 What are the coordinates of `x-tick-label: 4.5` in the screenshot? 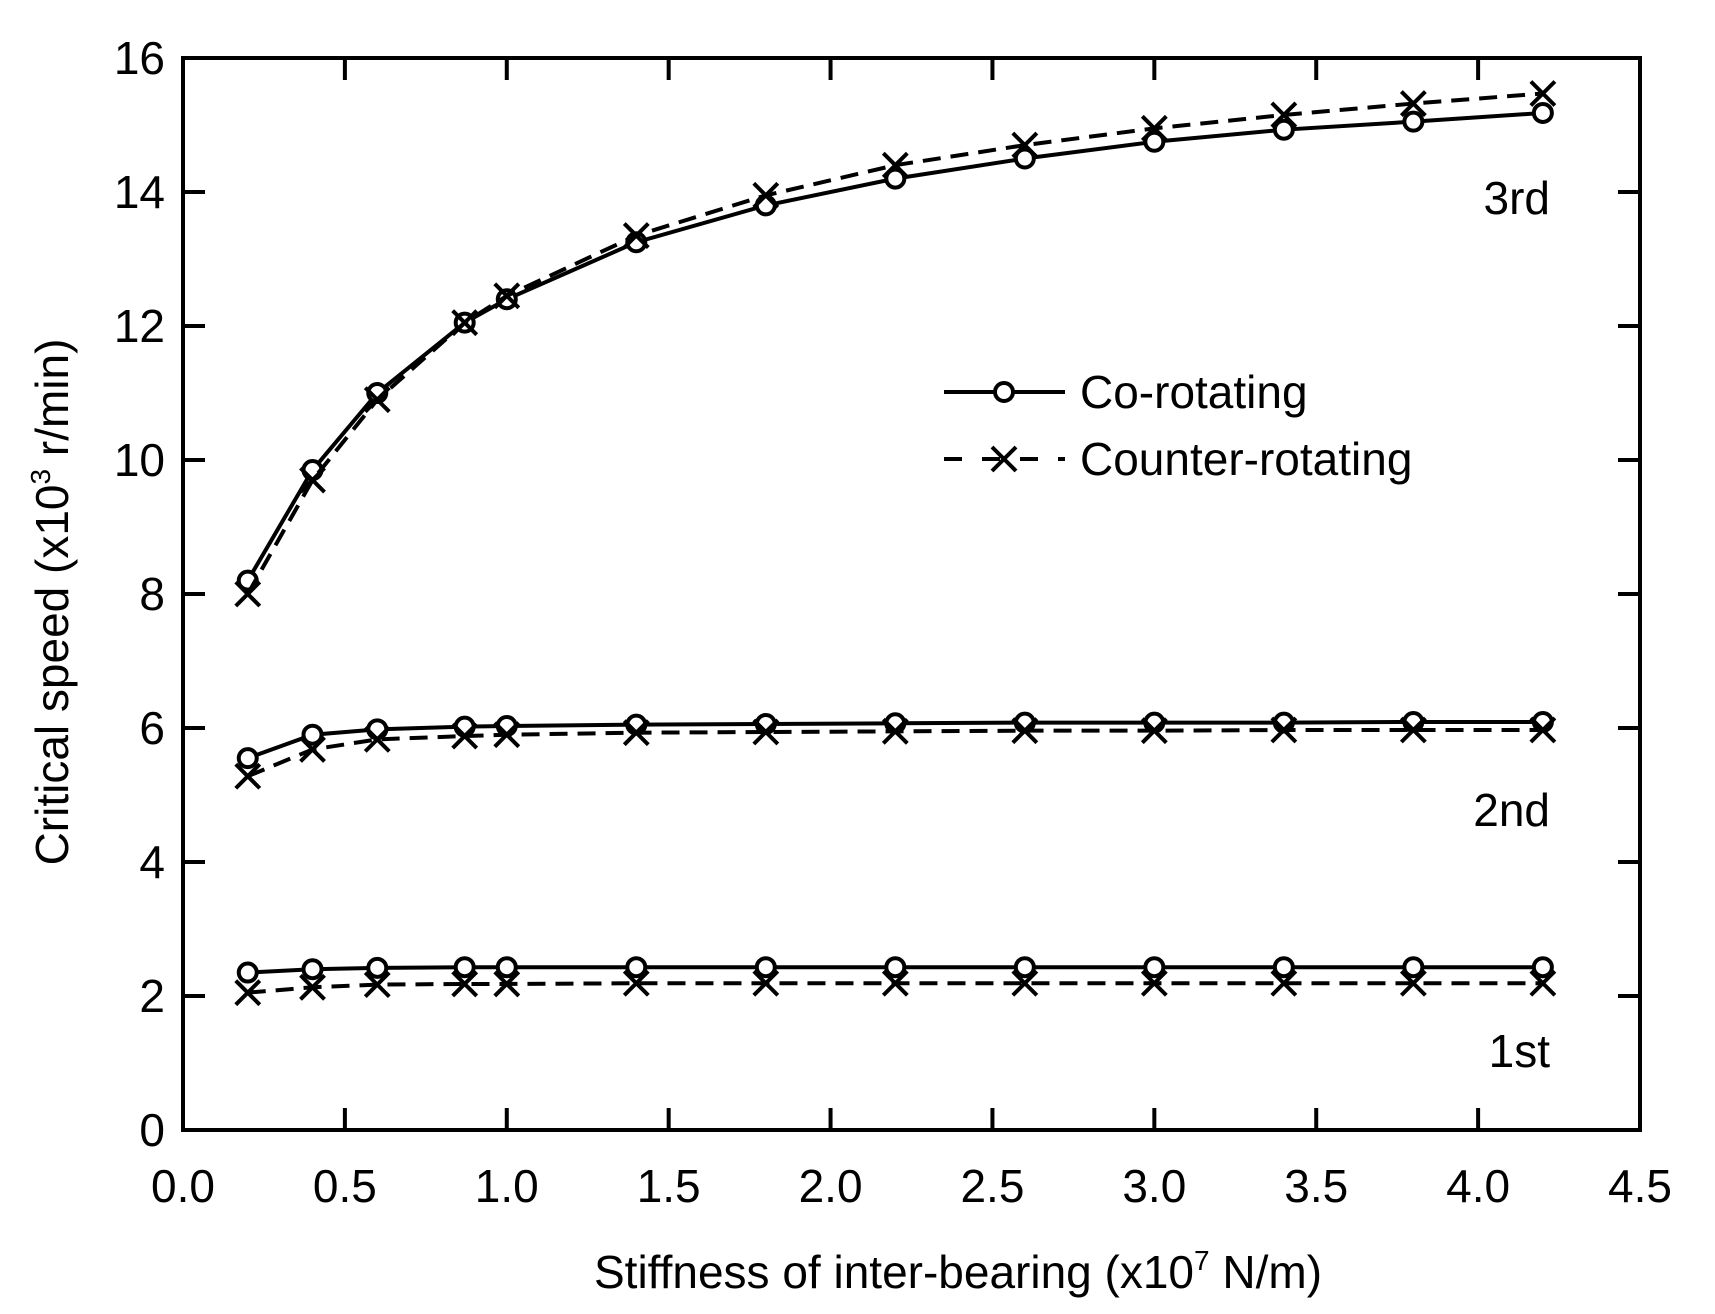 It's located at (1640, 1186).